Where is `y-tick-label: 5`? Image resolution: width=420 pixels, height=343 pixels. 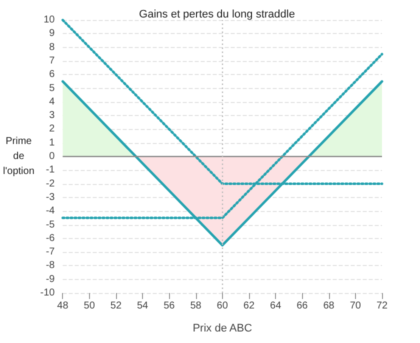
y-tick-label: 5 is located at coordinates (52, 88).